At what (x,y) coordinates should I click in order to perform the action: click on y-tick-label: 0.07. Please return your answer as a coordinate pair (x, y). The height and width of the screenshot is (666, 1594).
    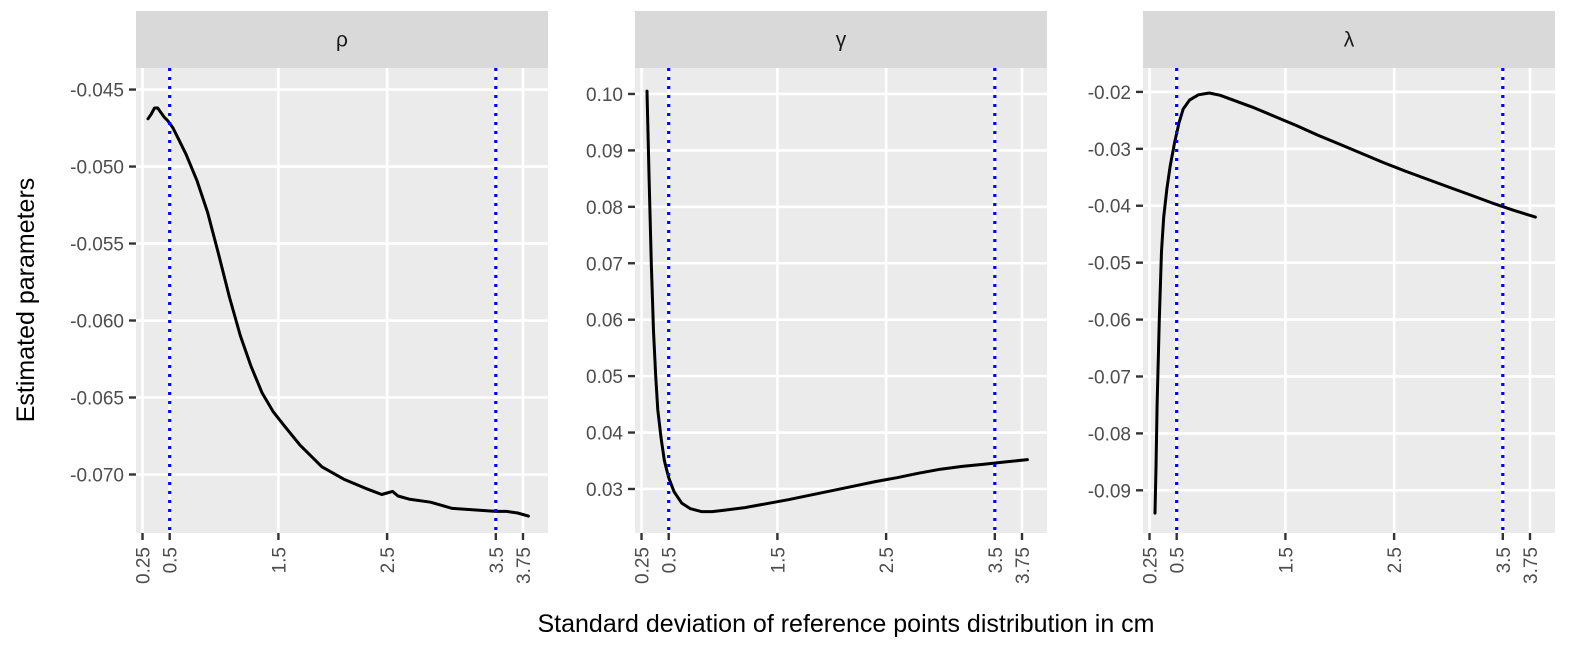
    Looking at the image, I should click on (604, 264).